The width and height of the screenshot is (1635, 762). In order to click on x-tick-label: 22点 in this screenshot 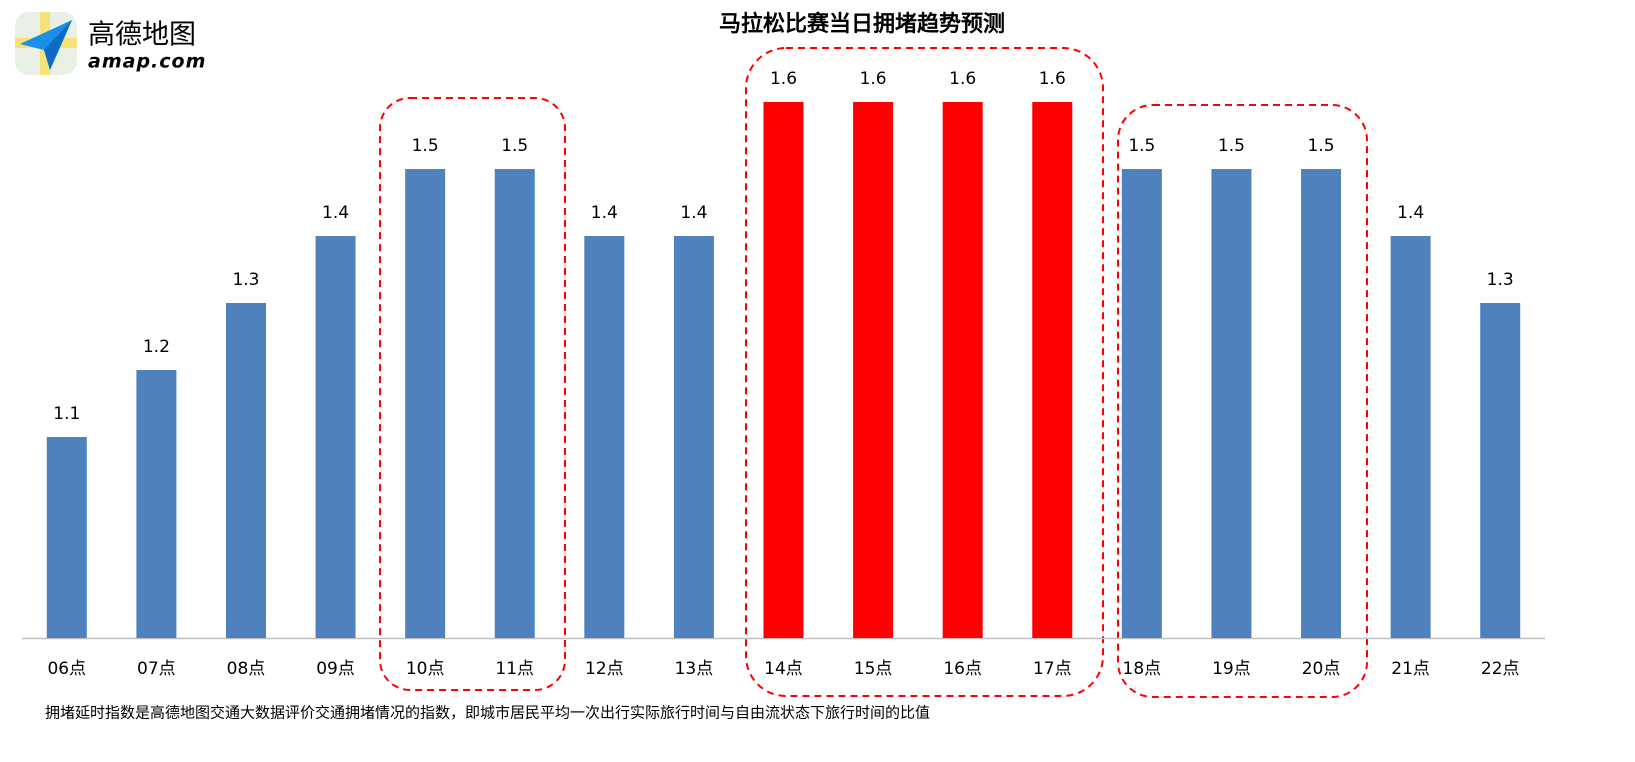, I will do `click(1500, 669)`.